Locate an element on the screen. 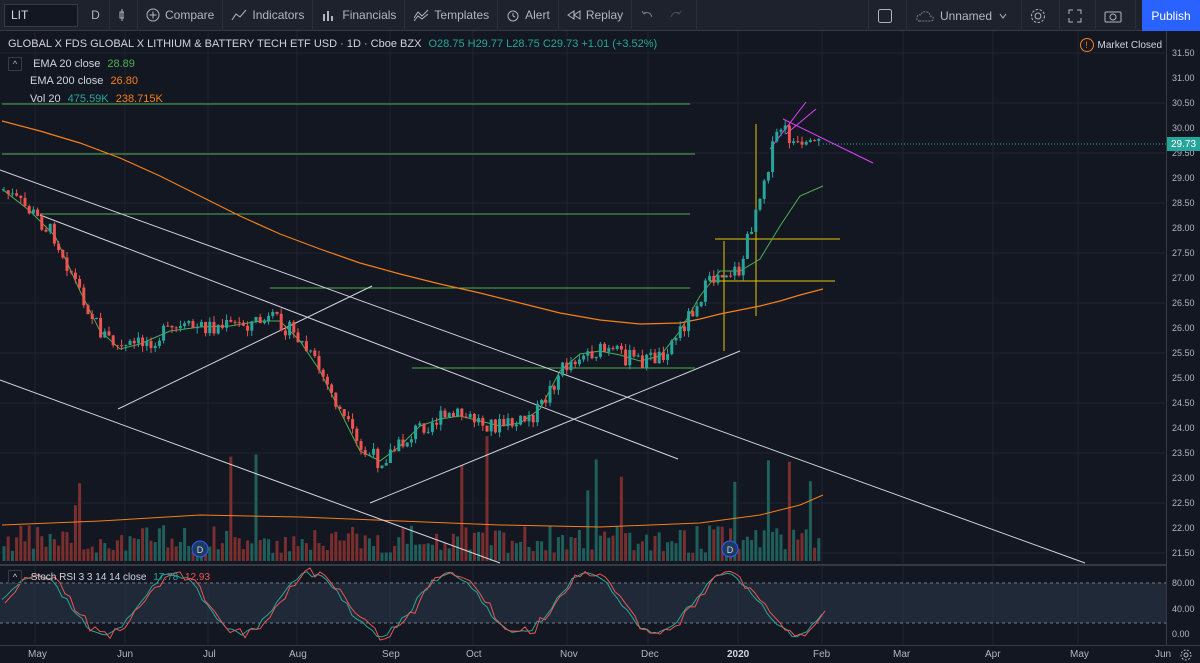  gear-icon is located at coordinates (1186, 655).